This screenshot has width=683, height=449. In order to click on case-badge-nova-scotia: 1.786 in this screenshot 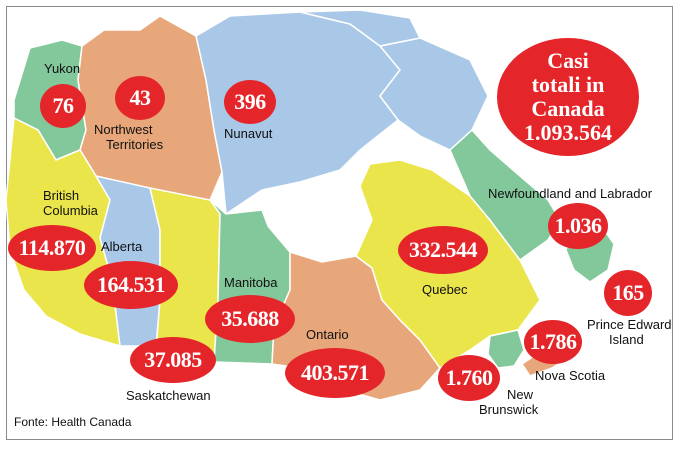, I will do `click(553, 342)`.